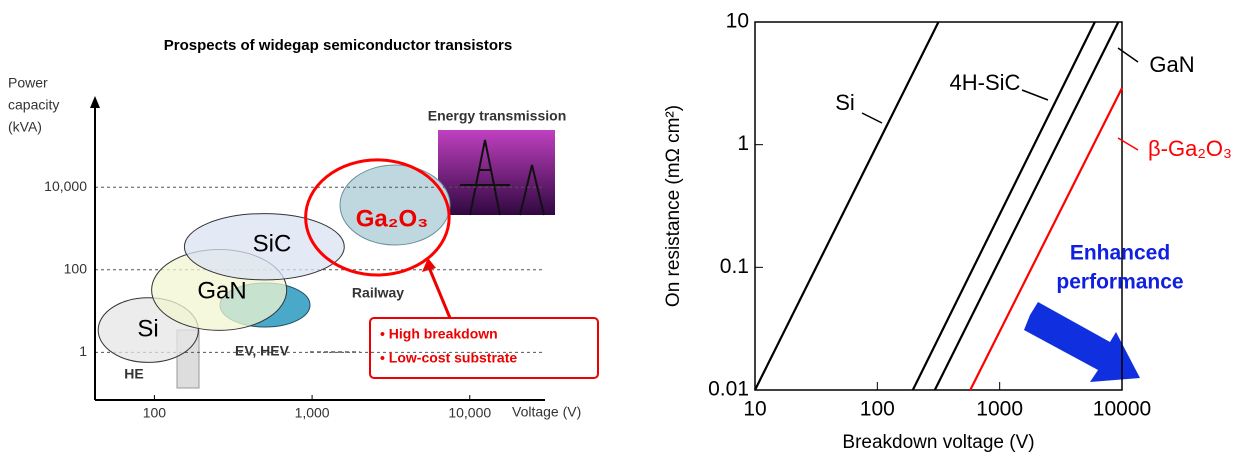 Image resolution: width=1254 pixels, height=461 pixels. What do you see at coordinates (221, 290) in the screenshot?
I see `region-label: GaN` at bounding box center [221, 290].